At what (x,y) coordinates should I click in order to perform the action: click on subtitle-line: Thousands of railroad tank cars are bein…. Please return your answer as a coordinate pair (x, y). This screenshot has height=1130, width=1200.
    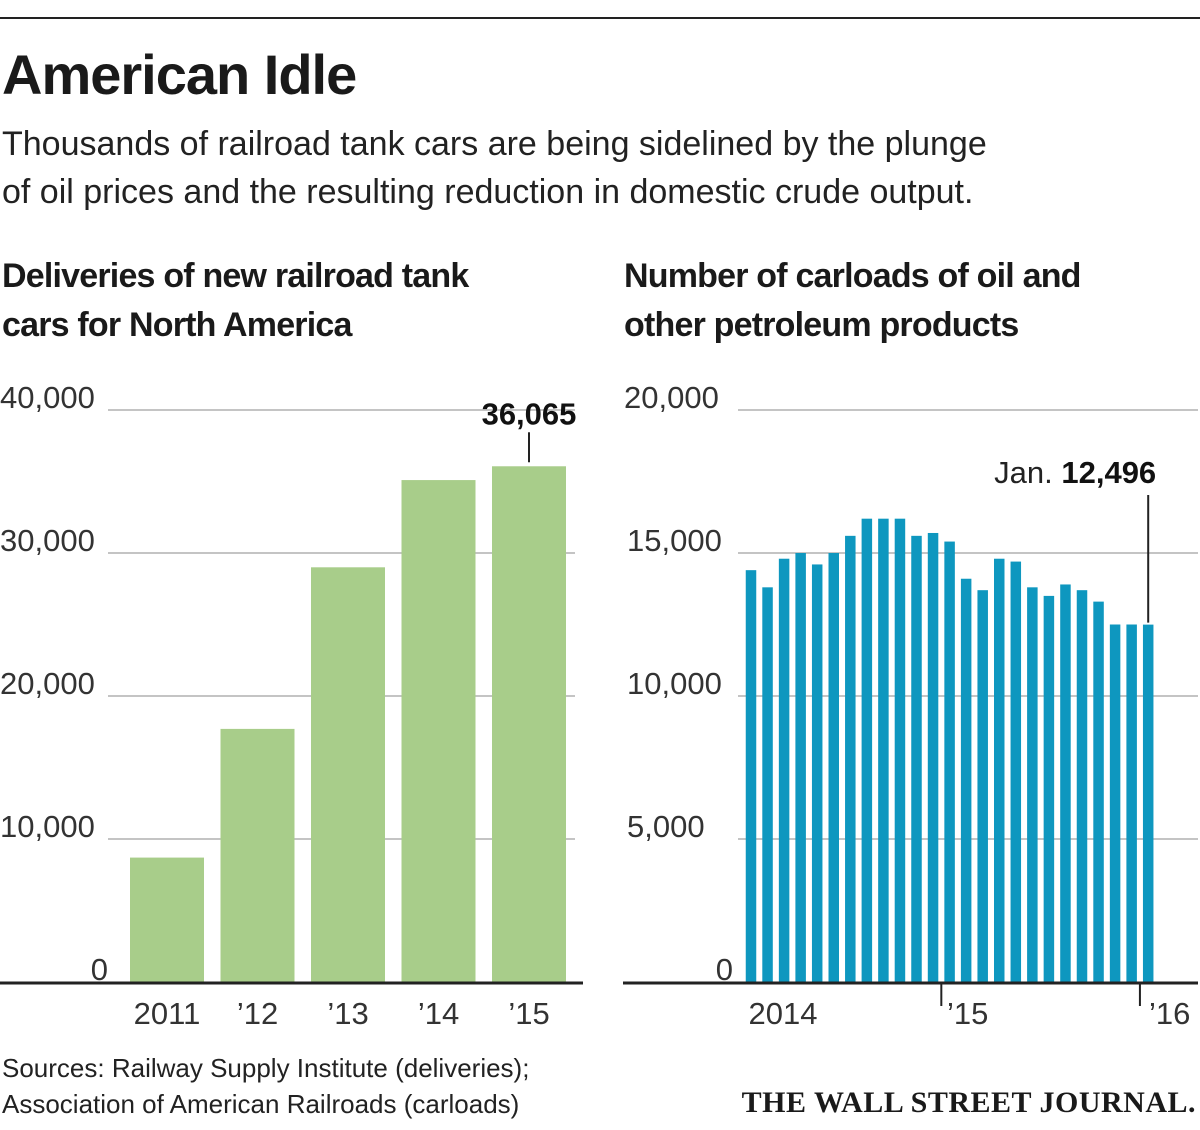
    Looking at the image, I should click on (600, 144).